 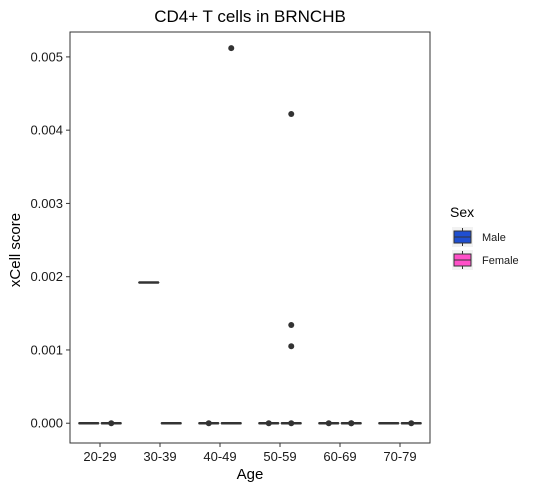 What do you see at coordinates (159, 456) in the screenshot?
I see `x-tick-label: 30-39` at bounding box center [159, 456].